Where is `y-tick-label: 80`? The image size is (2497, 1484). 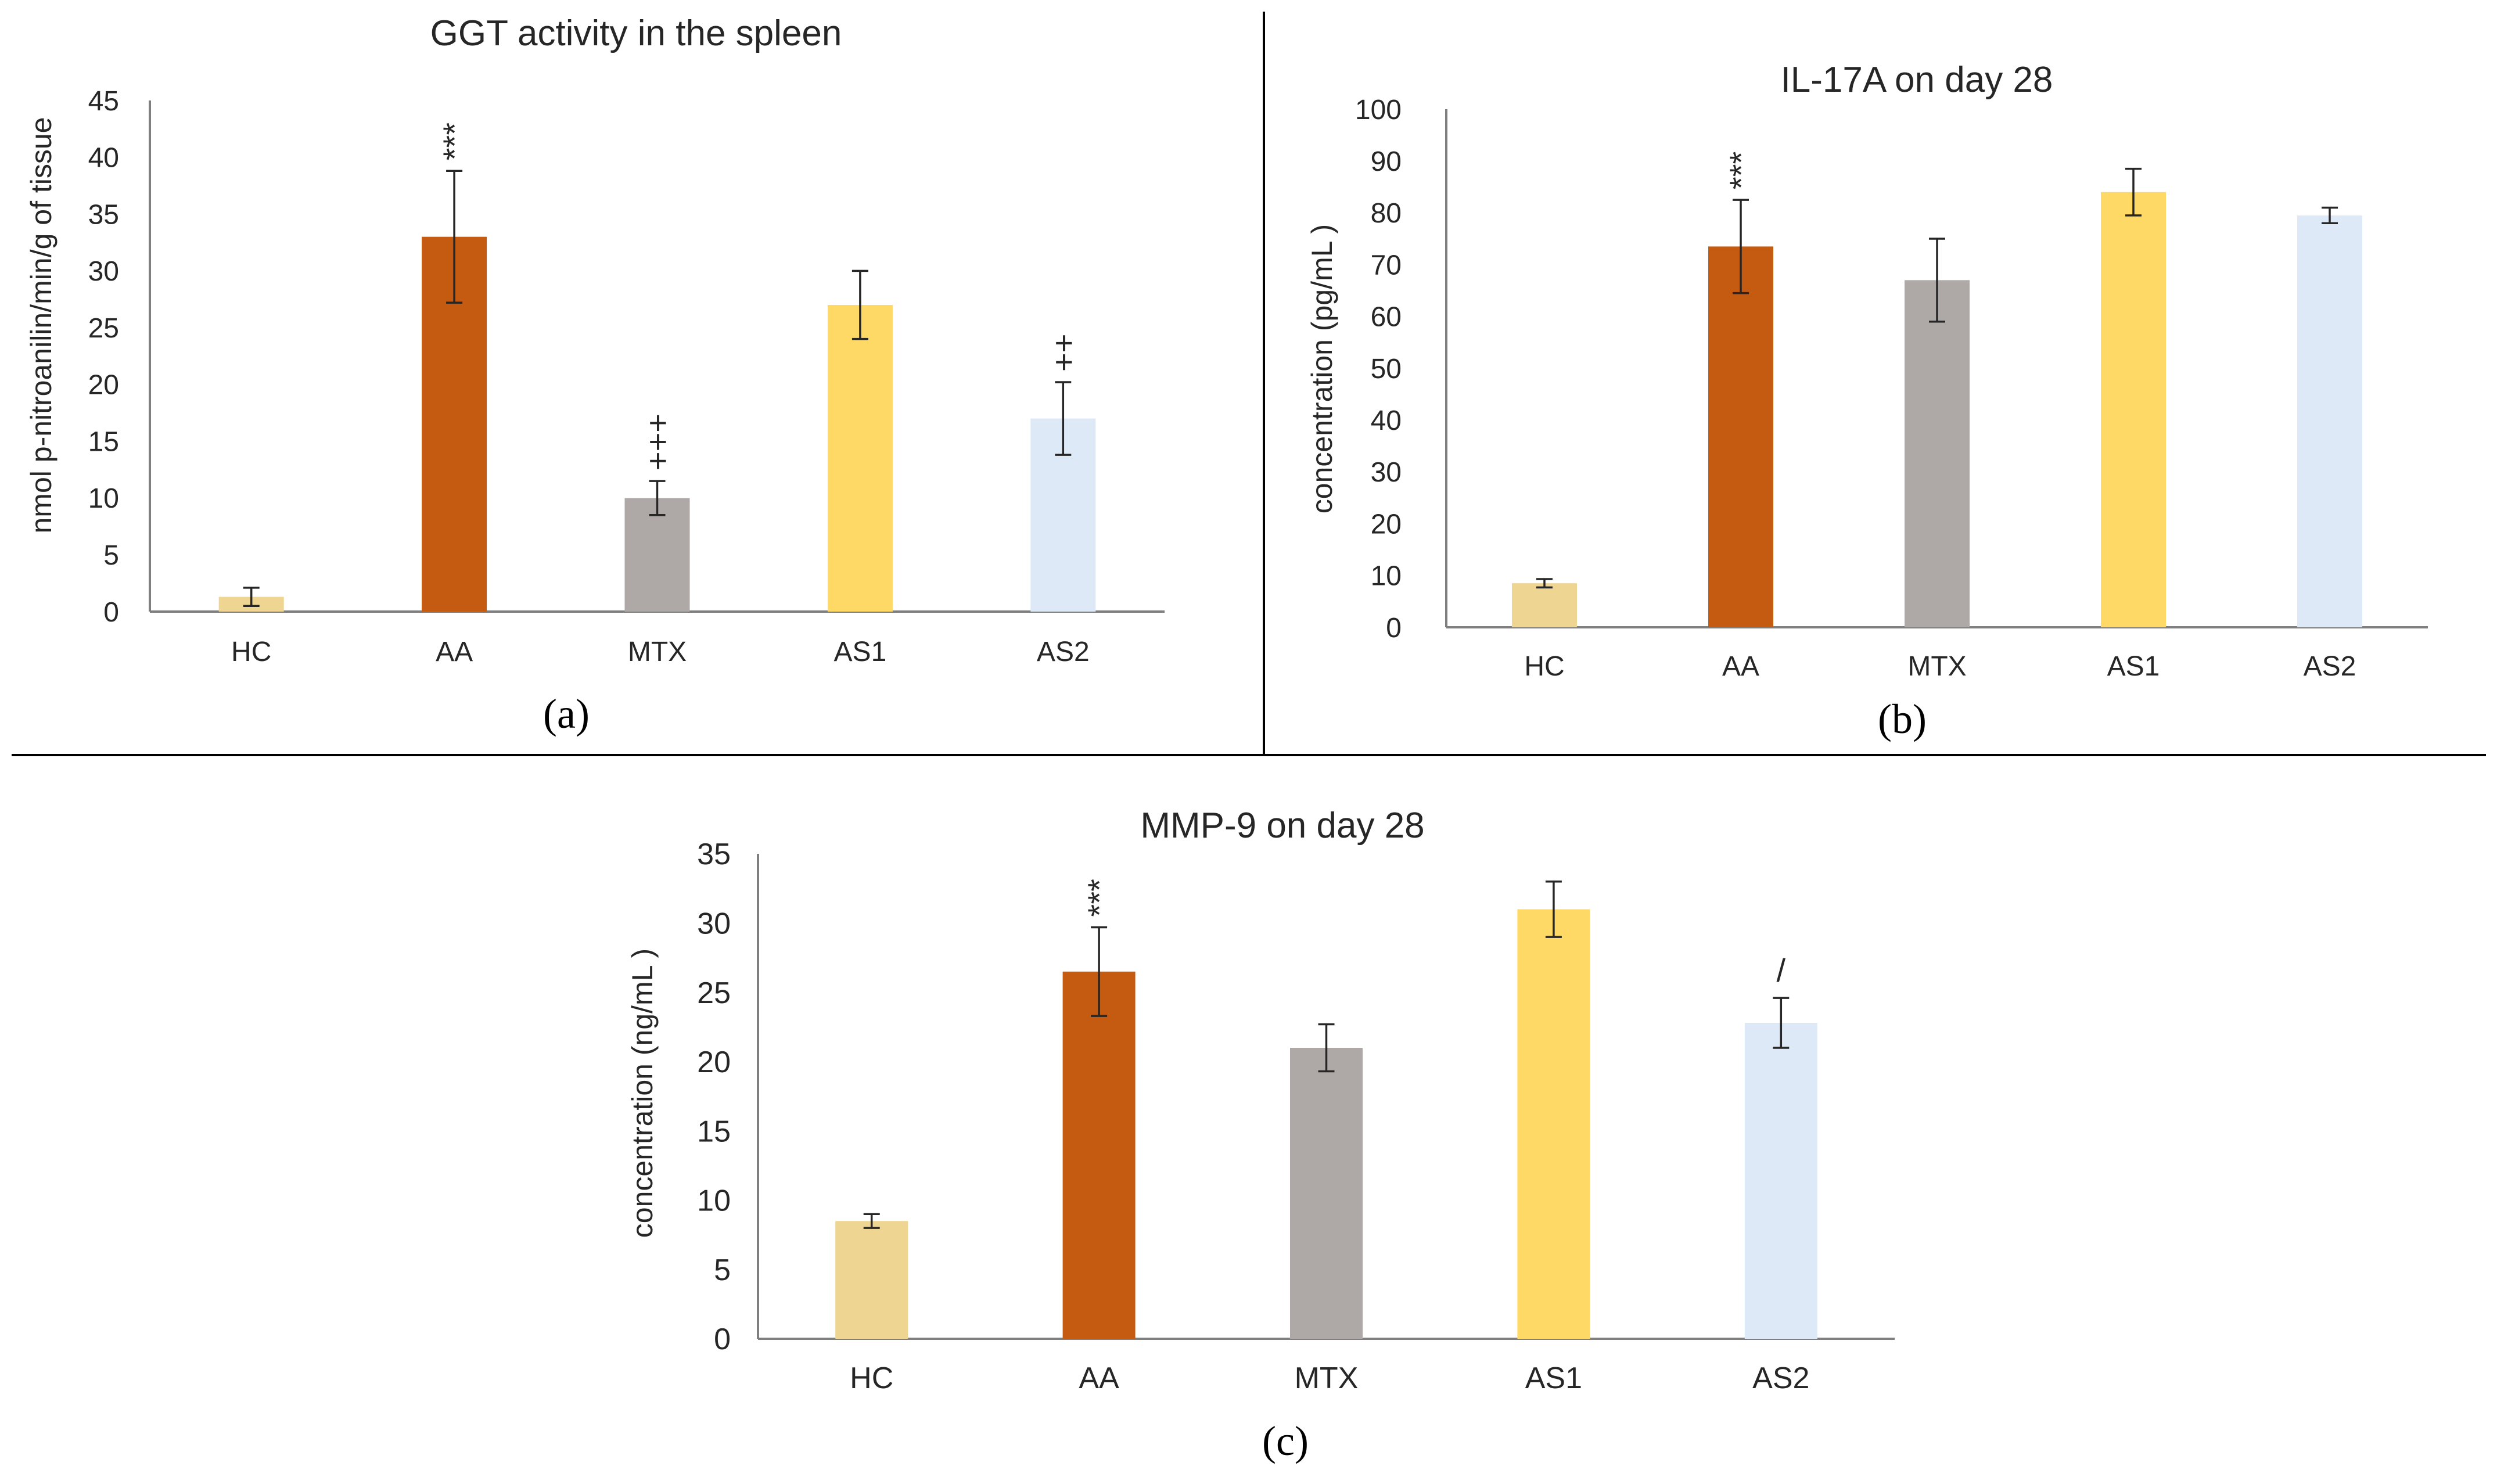 y-tick-label: 80 is located at coordinates (1386, 213).